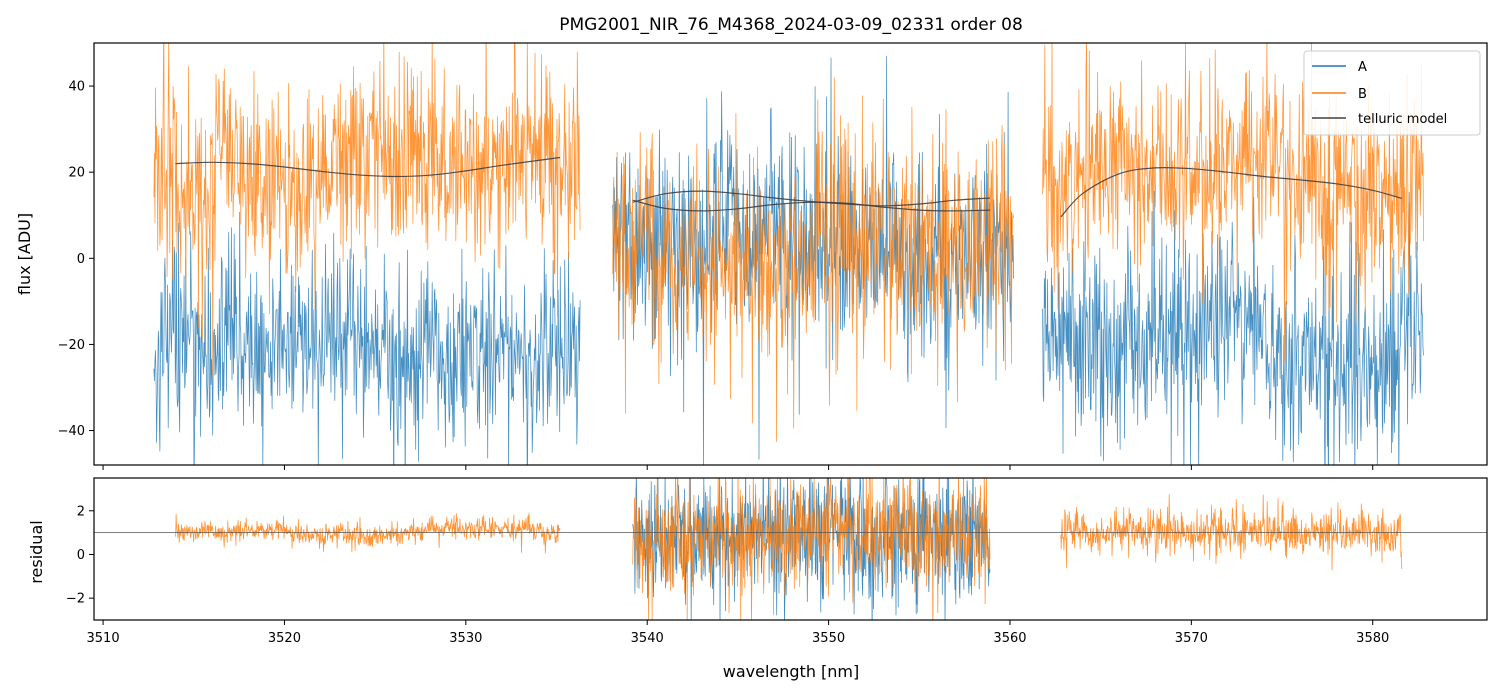  I want to click on flux-y-tick-label: −40, so click(71, 431).